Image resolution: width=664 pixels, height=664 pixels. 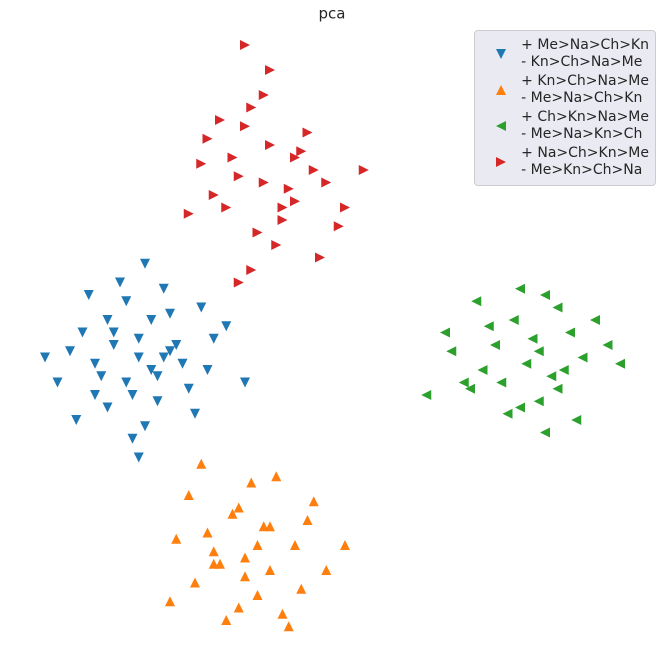 I want to click on legend-label: + Me>Na>Ch>Kn - Kn>Ch>Na>Me, so click(x=585, y=53).